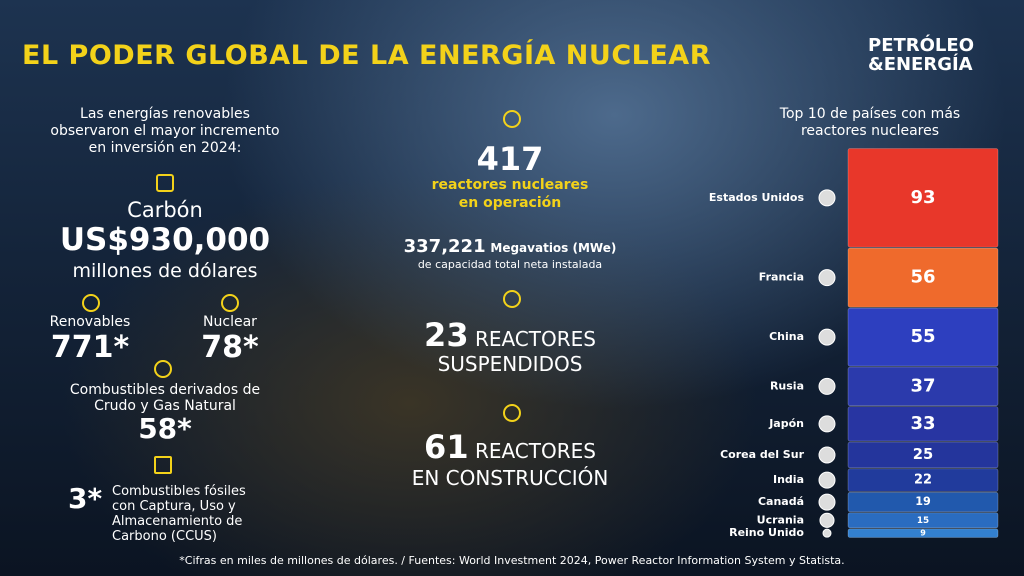 This screenshot has height=576, width=1024. Describe the element at coordinates (510, 264) in the screenshot. I see `capacity-label: de capacidad total neta instalada` at that location.